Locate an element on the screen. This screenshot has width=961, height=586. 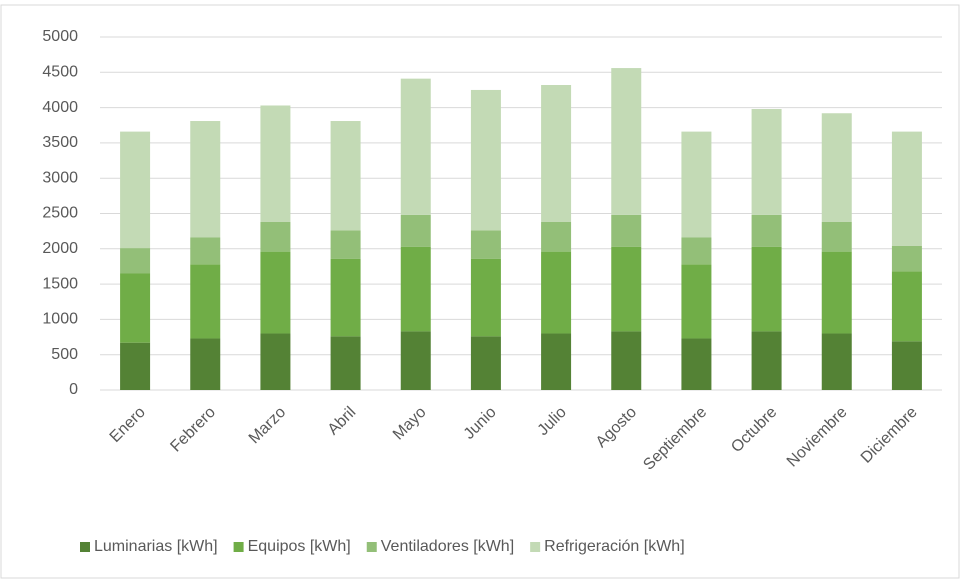
y-tick-label: 3000 is located at coordinates (60, 177).